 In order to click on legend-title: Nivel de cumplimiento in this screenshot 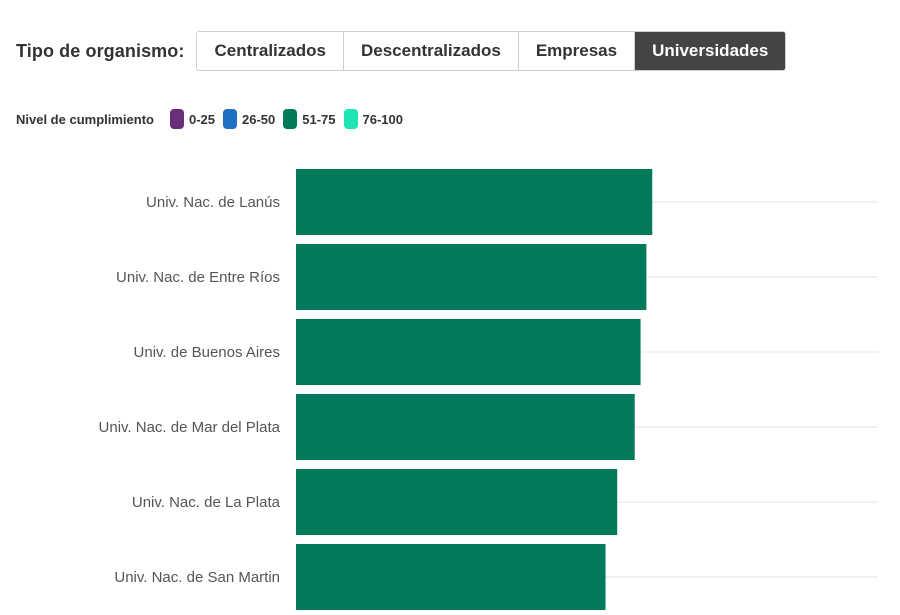, I will do `click(85, 119)`.